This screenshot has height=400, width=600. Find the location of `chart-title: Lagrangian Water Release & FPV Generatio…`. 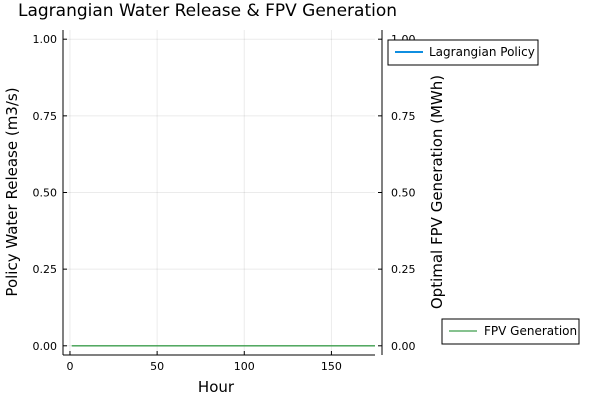

chart-title: Lagrangian Water Release & FPV Generatio… is located at coordinates (207, 11).